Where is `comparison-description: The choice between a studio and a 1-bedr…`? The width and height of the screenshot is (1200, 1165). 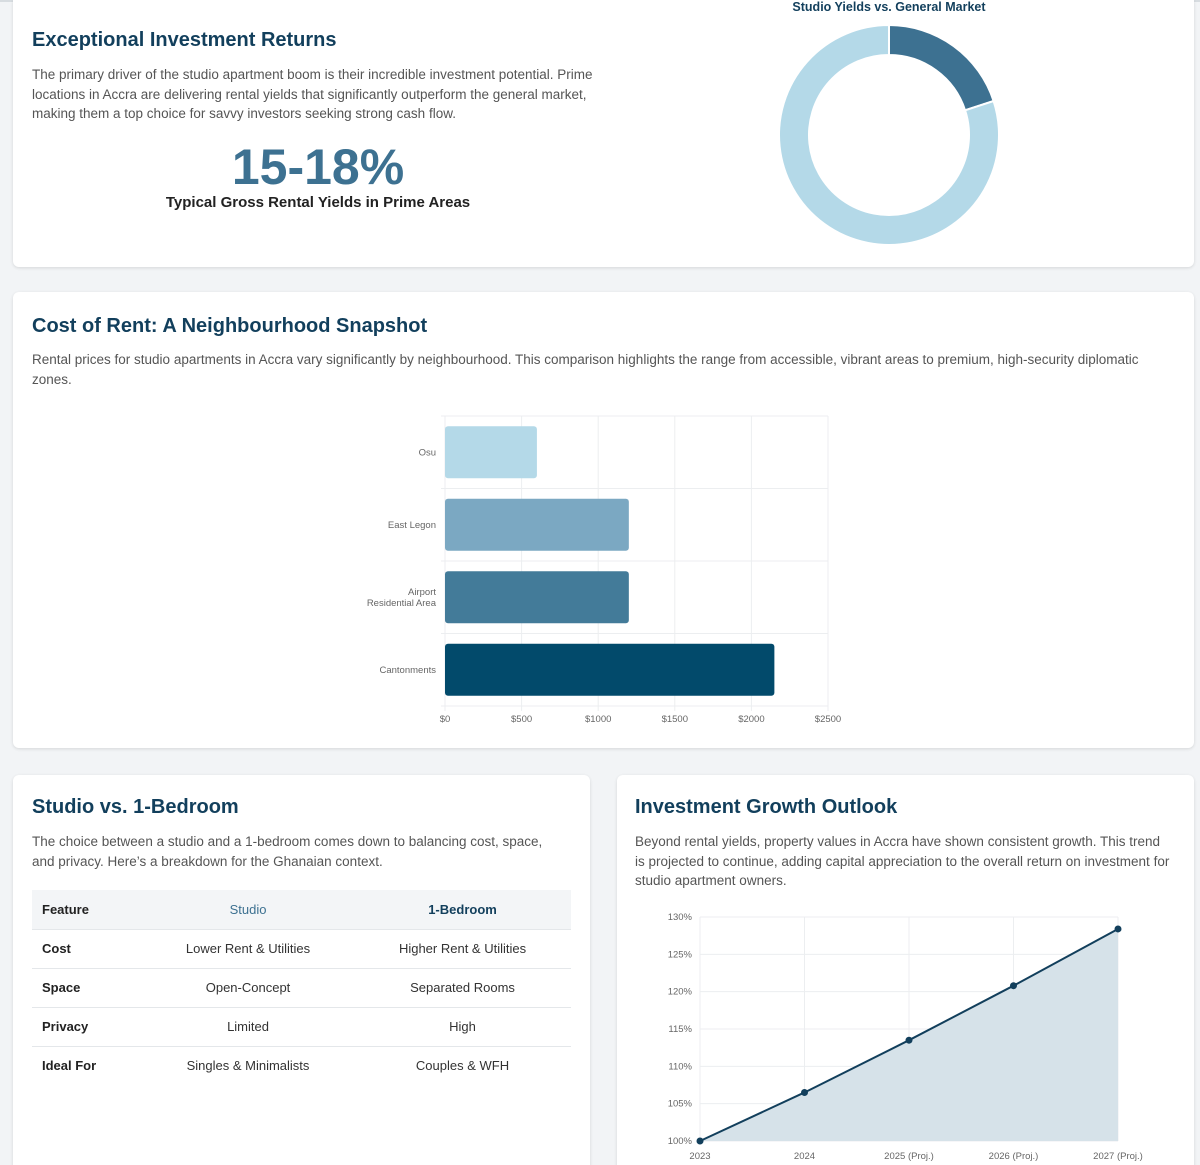
comparison-description: The choice between a studio and a 1-bedr… is located at coordinates (287, 851).